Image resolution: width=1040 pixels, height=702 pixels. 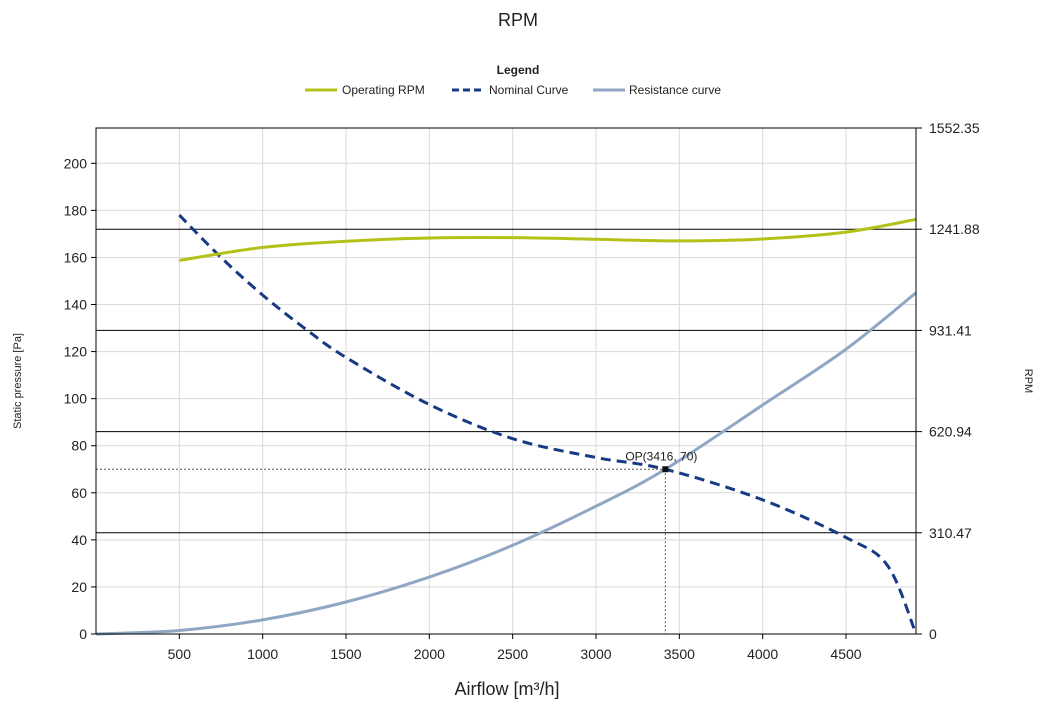 What do you see at coordinates (933, 634) in the screenshot?
I see `y2-tick-label: 0` at bounding box center [933, 634].